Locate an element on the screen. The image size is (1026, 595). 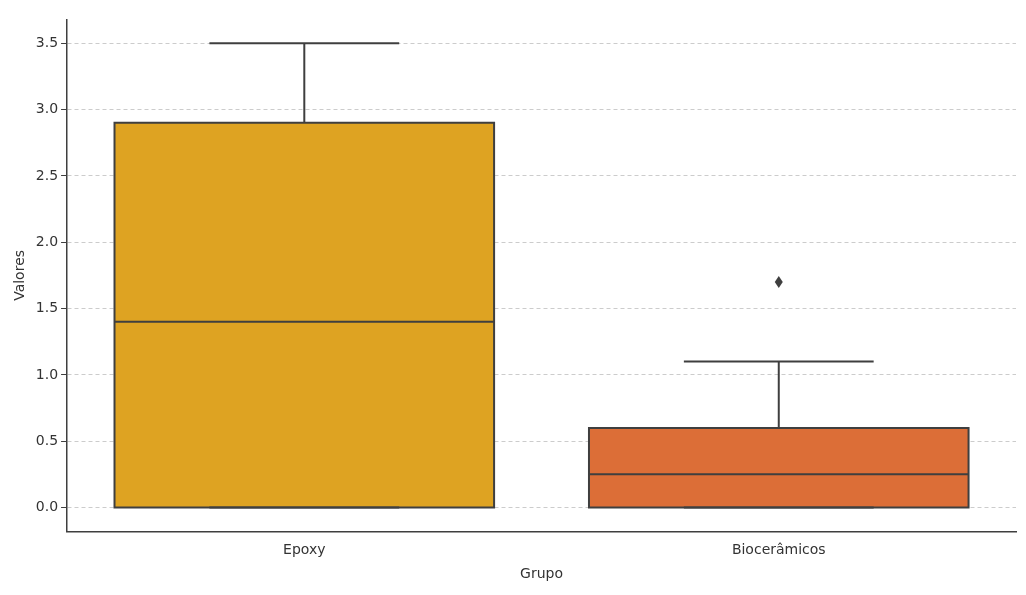
x-tick-label: Biocerâmicos is located at coordinates (778, 549).